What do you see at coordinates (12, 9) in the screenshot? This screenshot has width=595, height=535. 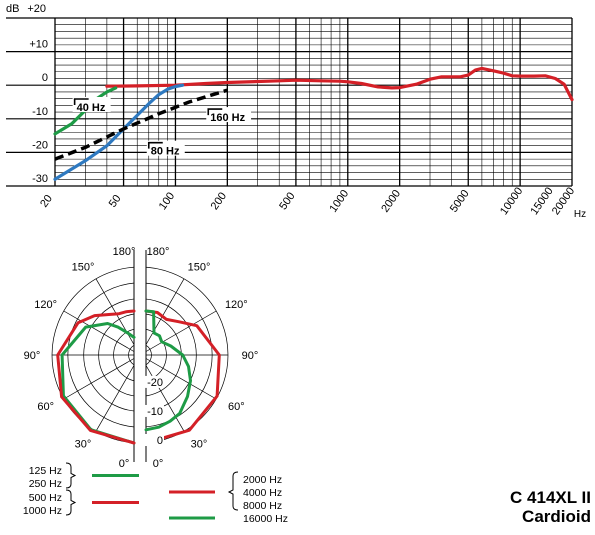 I see `y-axis-unit: dB` at bounding box center [12, 9].